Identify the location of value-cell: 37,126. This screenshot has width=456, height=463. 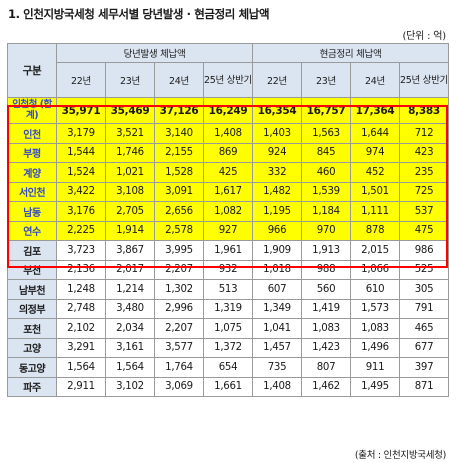
(179, 110).